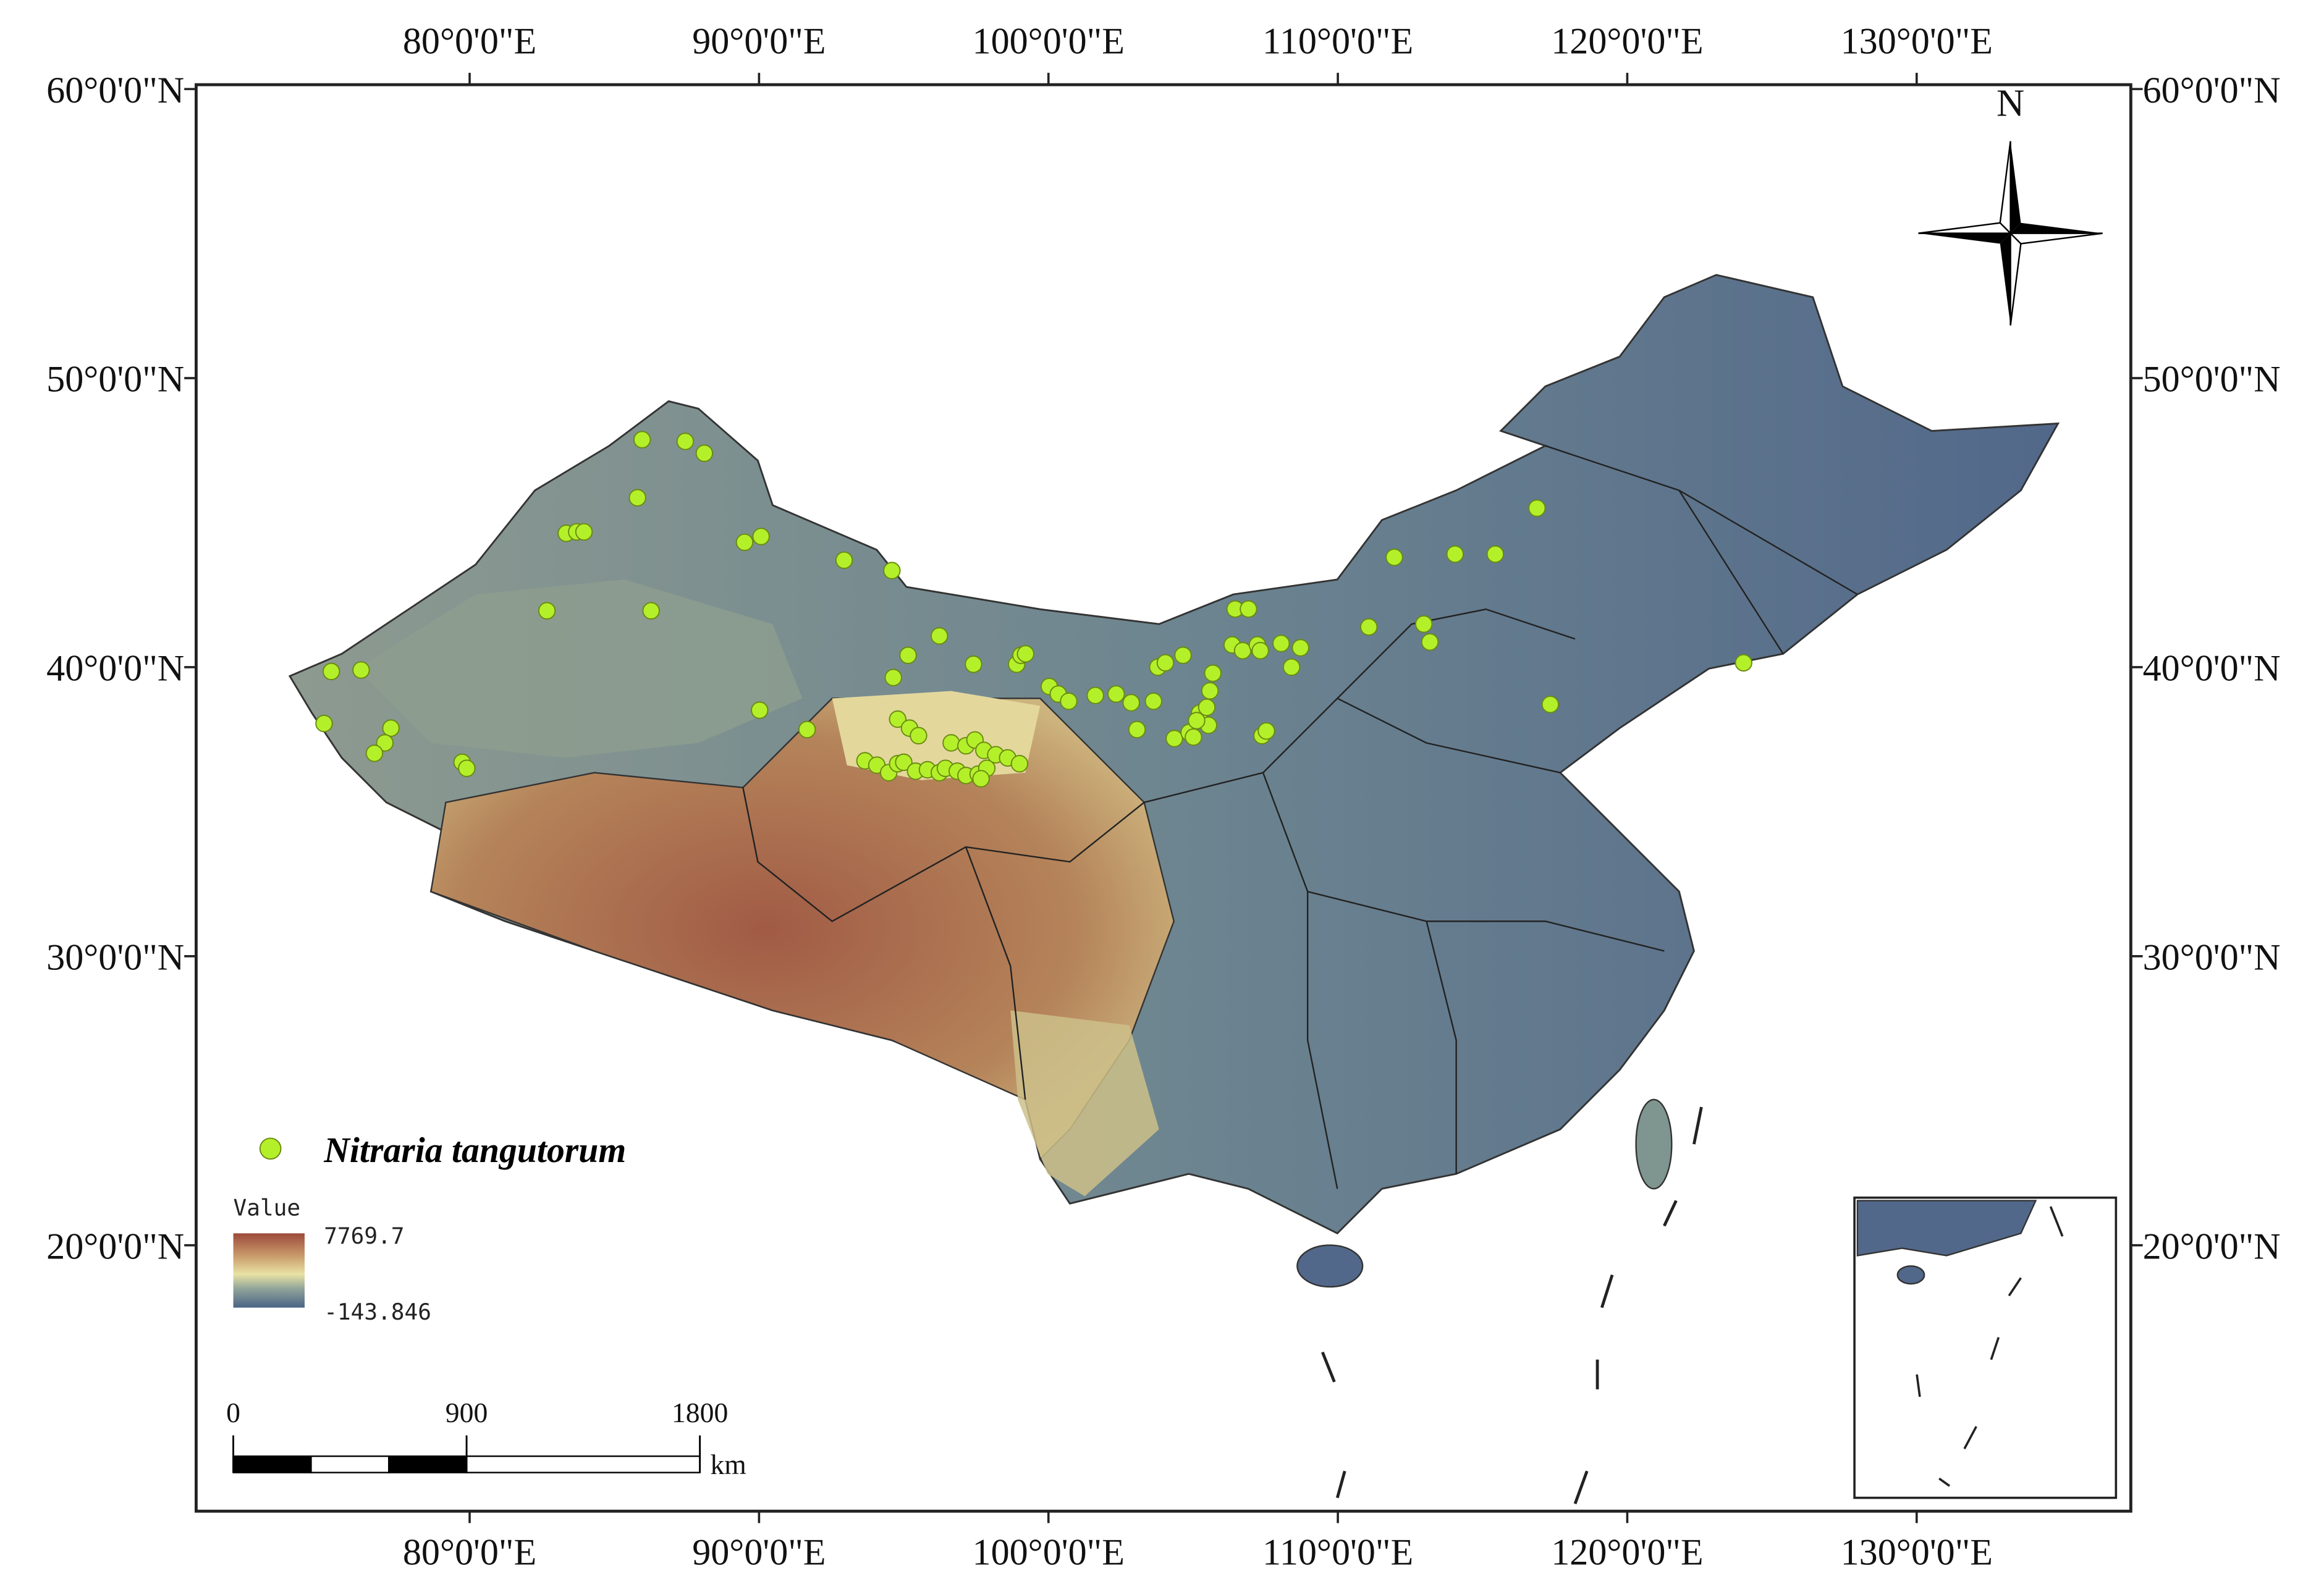 The image size is (2324, 1584). Describe the element at coordinates (364, 1236) in the screenshot. I see `colorbar-max: 7769.7` at that location.